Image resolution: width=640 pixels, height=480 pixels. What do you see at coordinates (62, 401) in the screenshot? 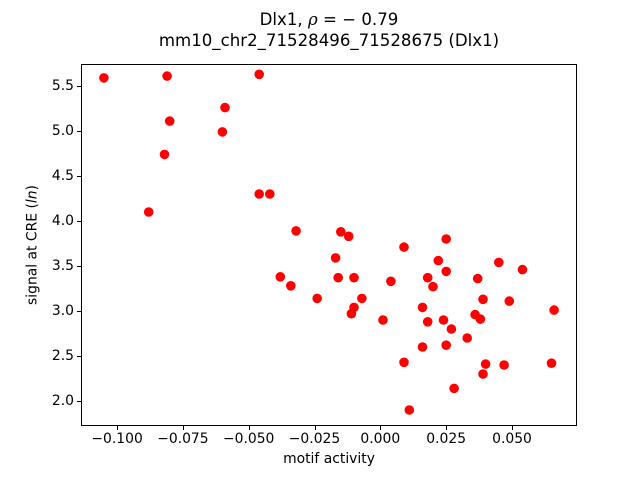
I see `y-tick-label: 2.0` at bounding box center [62, 401].